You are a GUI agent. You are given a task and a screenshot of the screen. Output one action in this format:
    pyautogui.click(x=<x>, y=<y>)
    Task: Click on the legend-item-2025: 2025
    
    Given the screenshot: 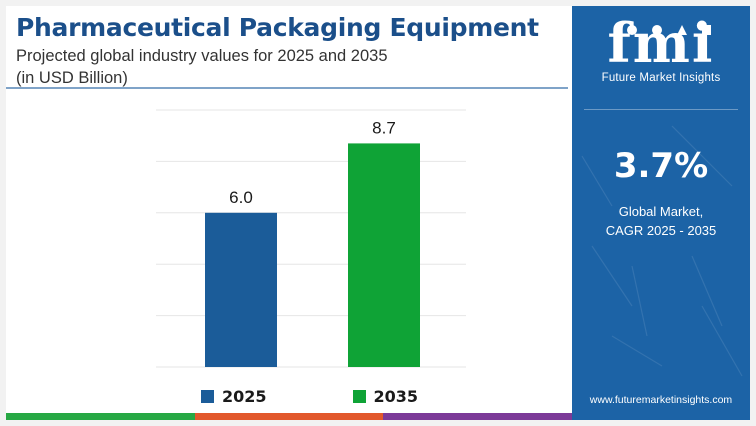 What is the action you would take?
    pyautogui.click(x=234, y=396)
    